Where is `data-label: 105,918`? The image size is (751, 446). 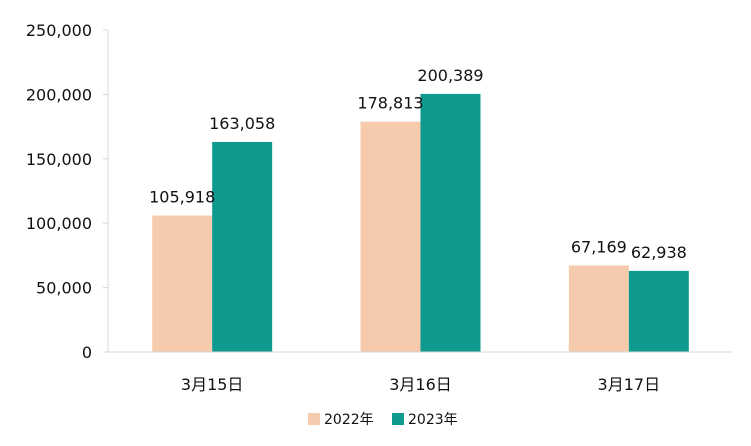 data-label: 105,918 is located at coordinates (182, 197).